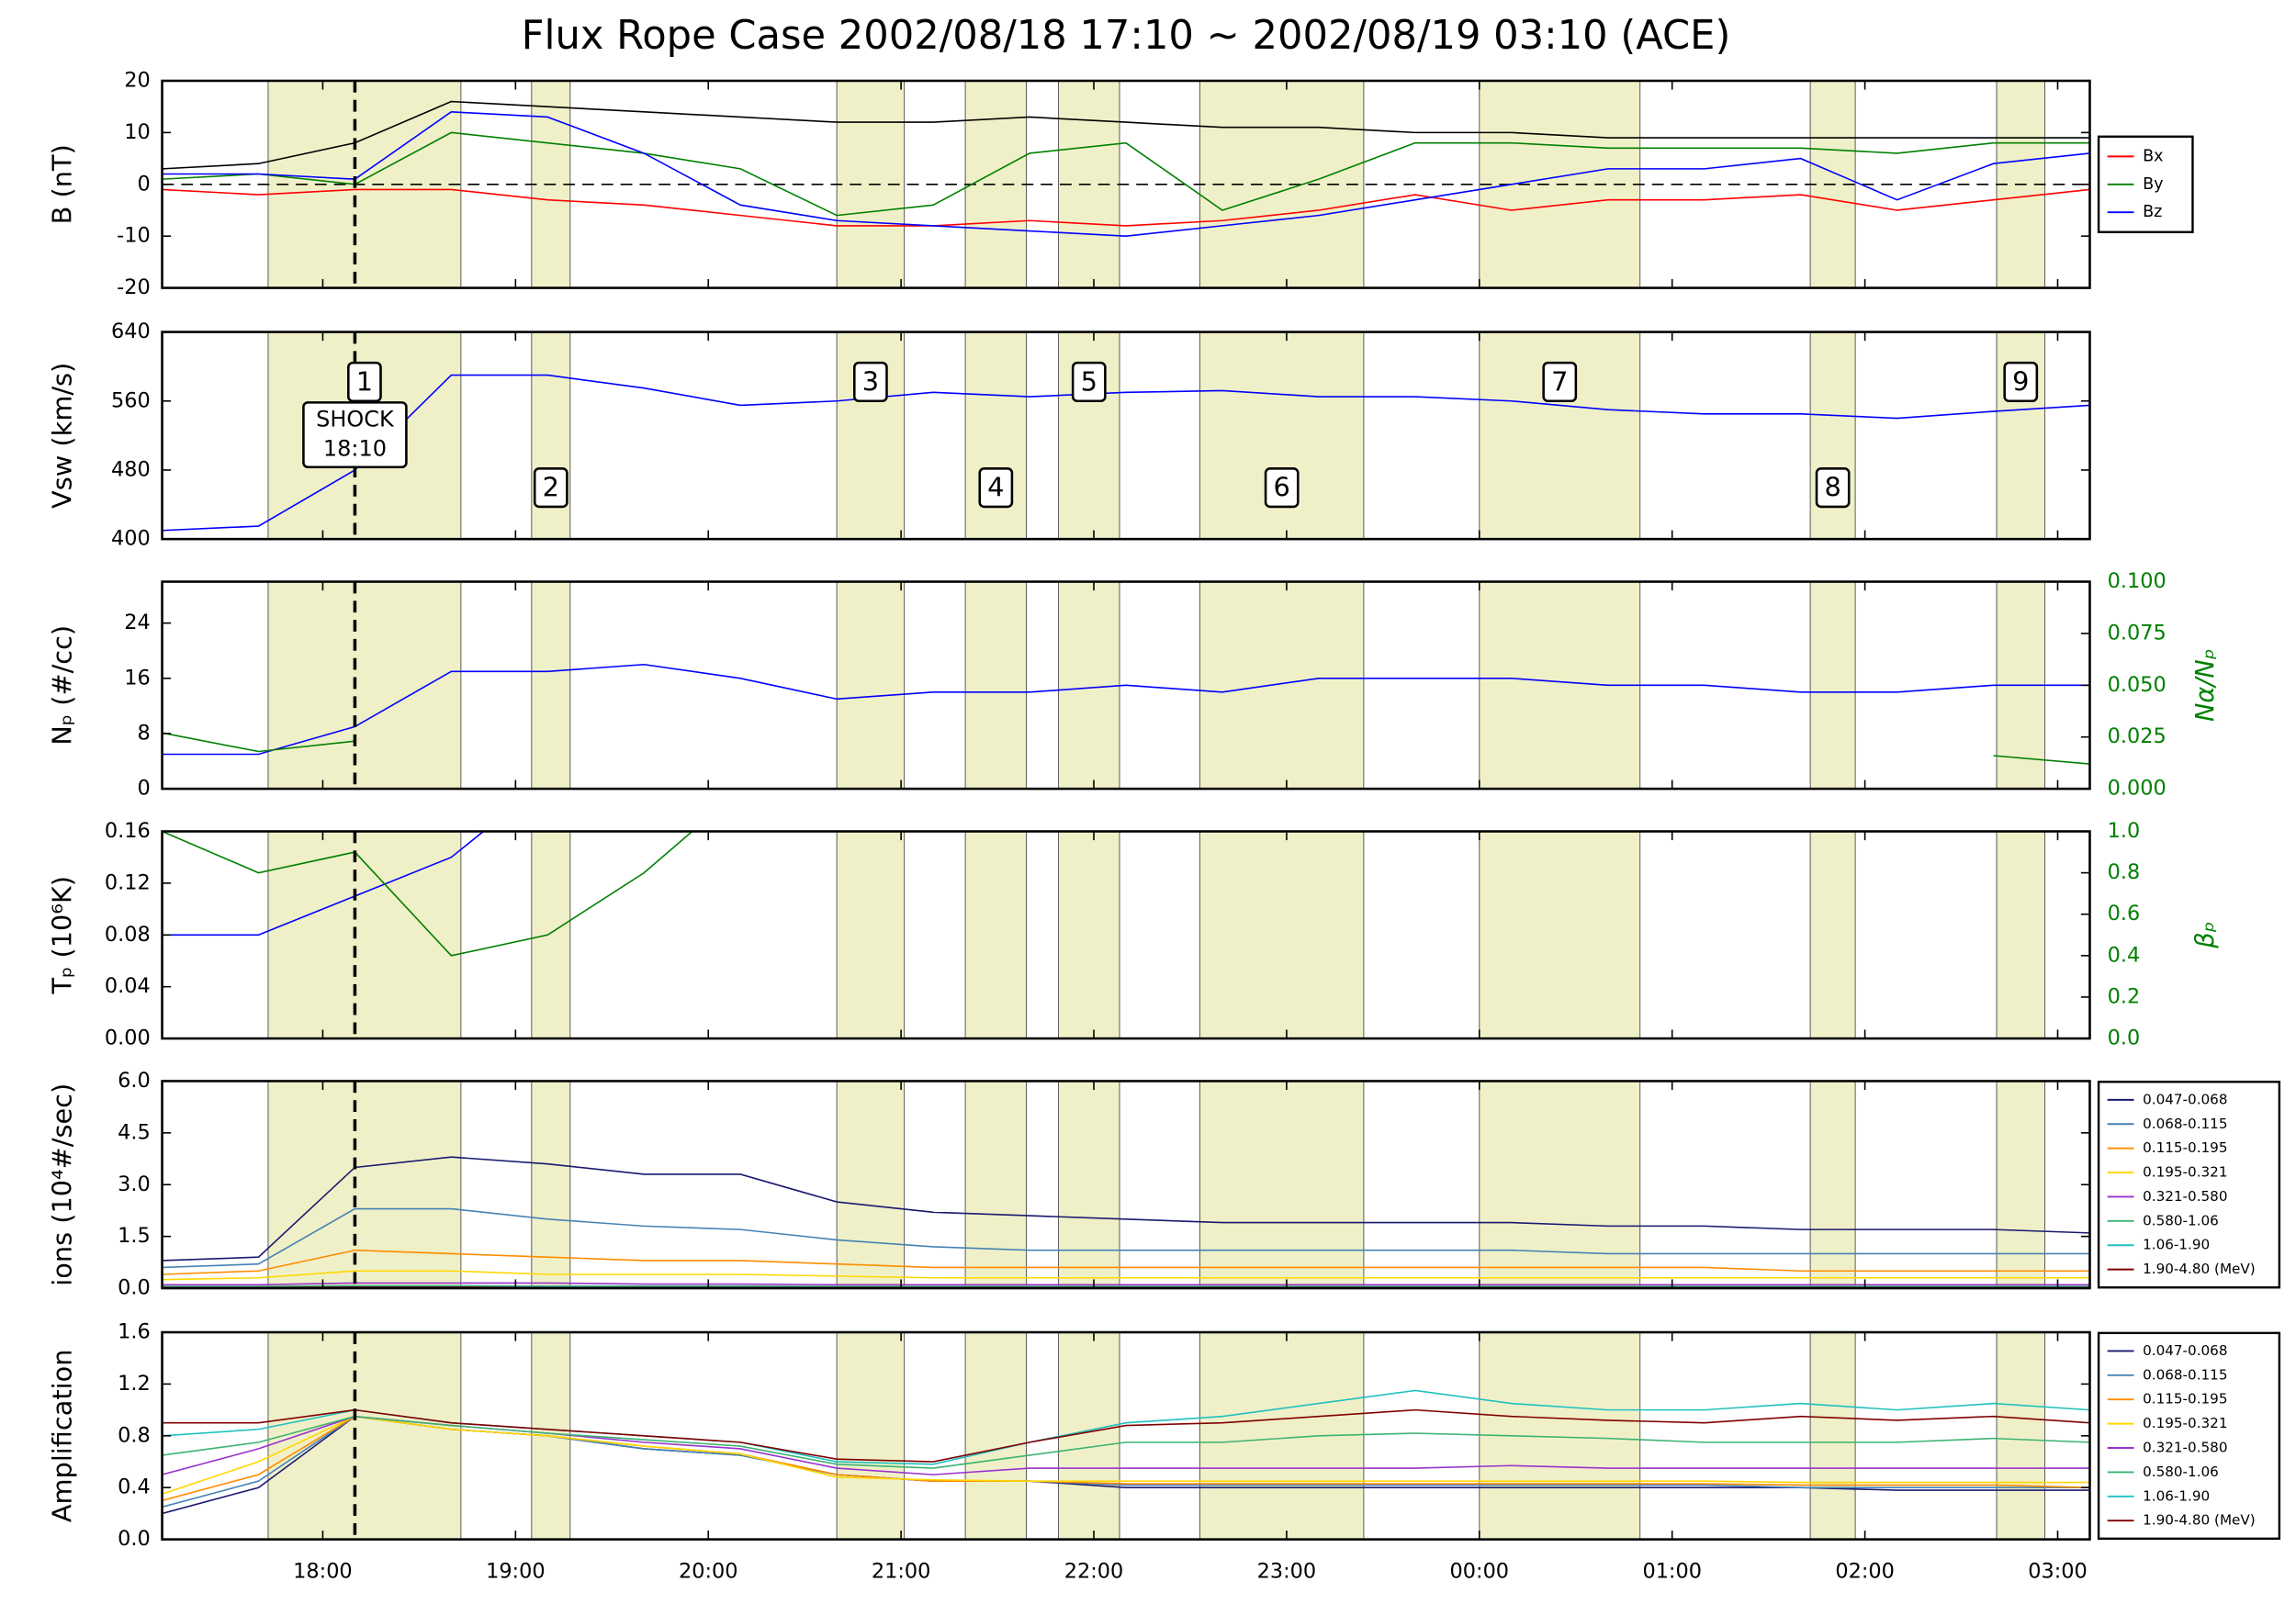 The width and height of the screenshot is (2296, 1604). What do you see at coordinates (2185, 1147) in the screenshot?
I see `legend-label: 0.115-0.195` at bounding box center [2185, 1147].